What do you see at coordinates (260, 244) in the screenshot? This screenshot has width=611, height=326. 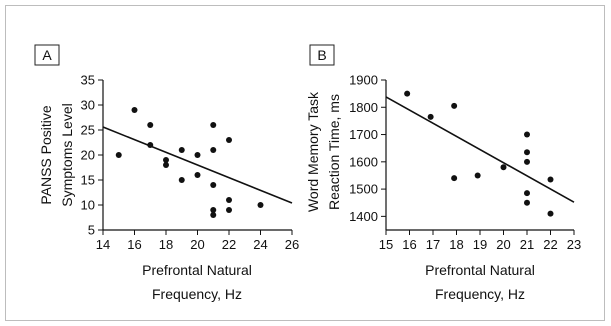 I see `x-tick-label: 24` at bounding box center [260, 244].